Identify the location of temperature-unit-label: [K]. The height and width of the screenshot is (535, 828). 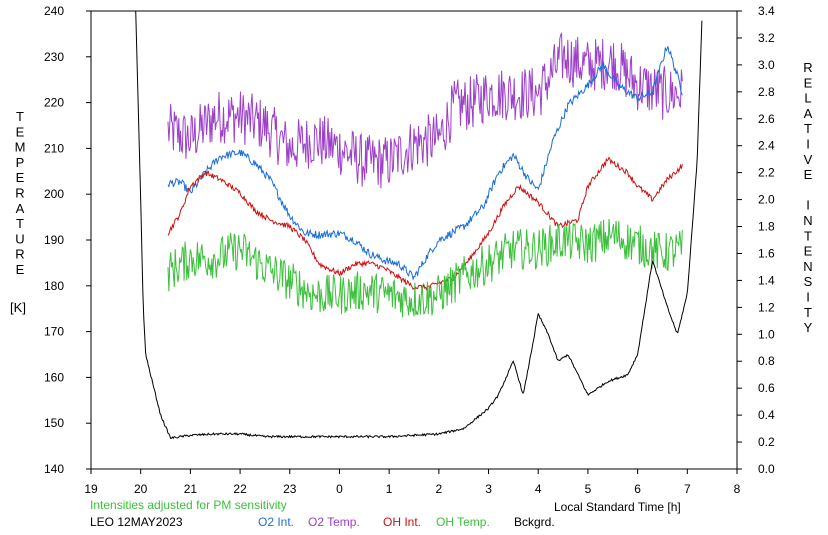
(18, 307).